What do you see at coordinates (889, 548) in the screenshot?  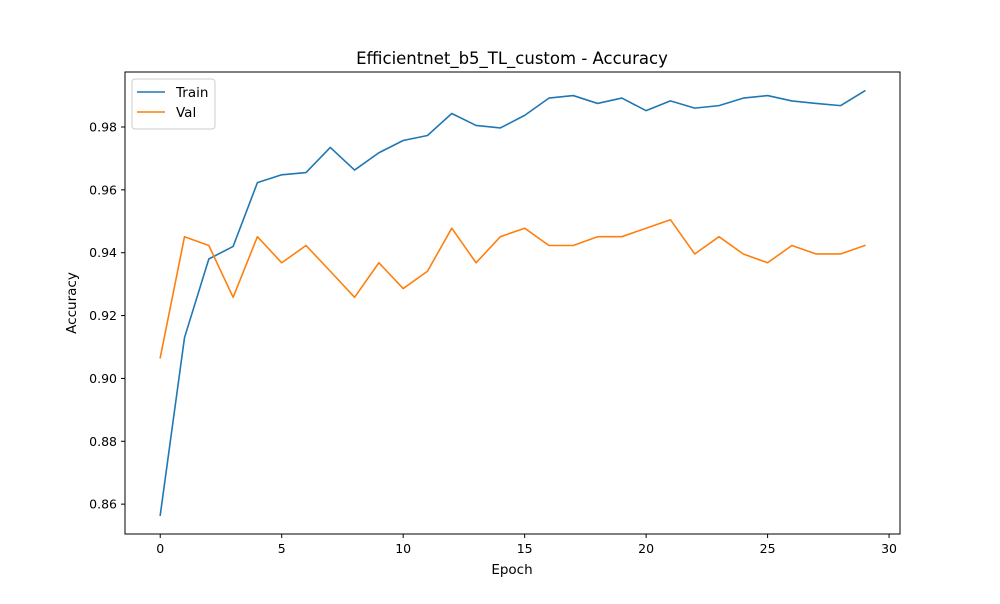 I see `x-tick-label: 30` at bounding box center [889, 548].